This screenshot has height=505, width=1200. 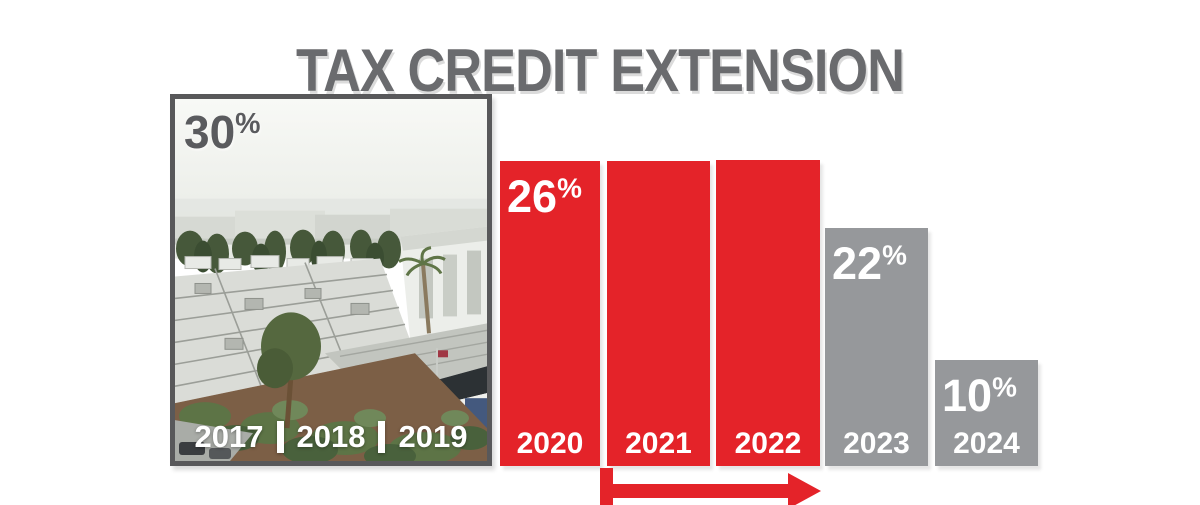 I want to click on bar-2022: 2022, so click(x=768, y=313).